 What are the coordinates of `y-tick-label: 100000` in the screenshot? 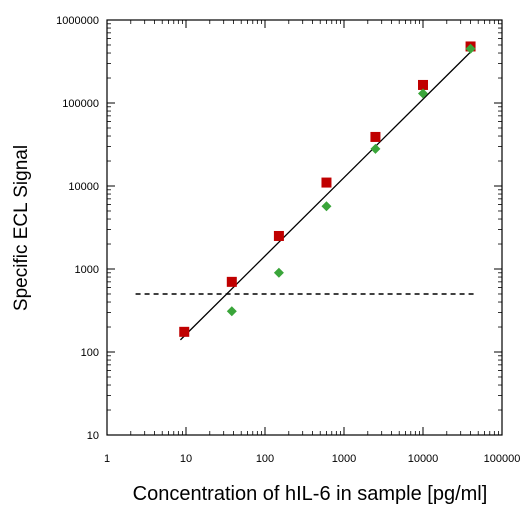 It's located at (80, 104).